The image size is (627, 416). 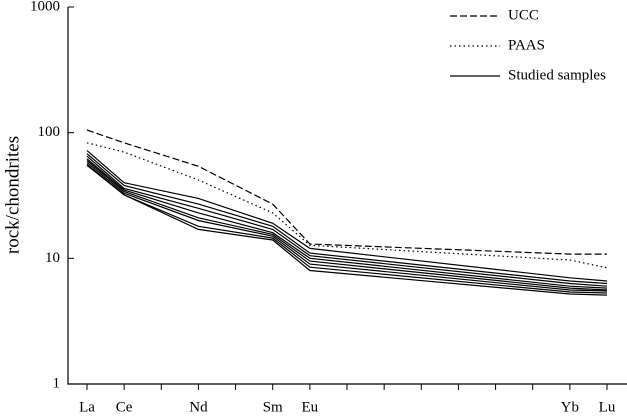 What do you see at coordinates (57, 383) in the screenshot?
I see `y-tick-label: 1` at bounding box center [57, 383].